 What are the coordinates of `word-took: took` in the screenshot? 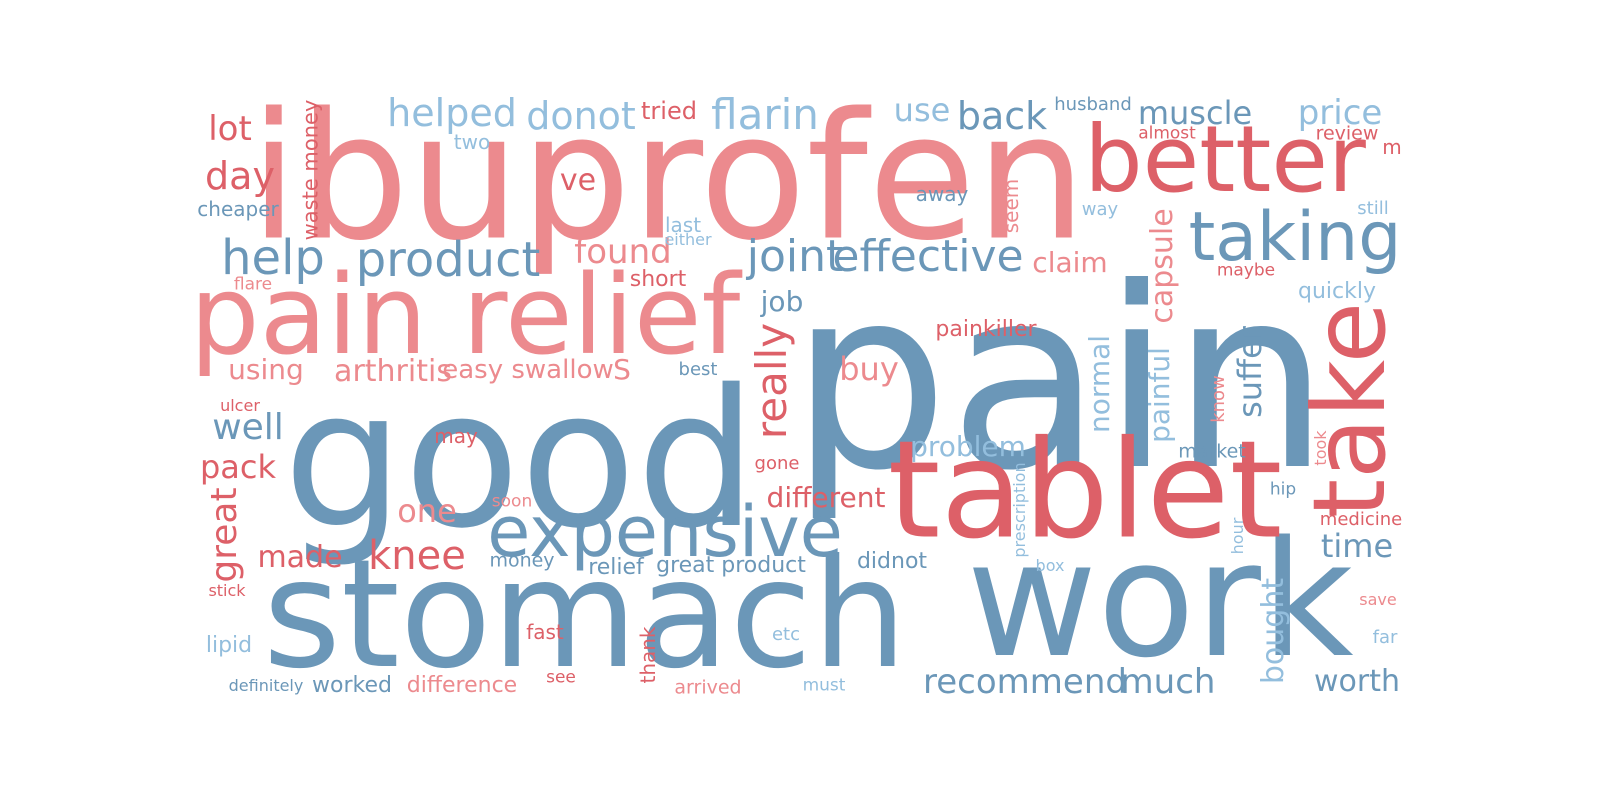 It's located at (1320, 448).